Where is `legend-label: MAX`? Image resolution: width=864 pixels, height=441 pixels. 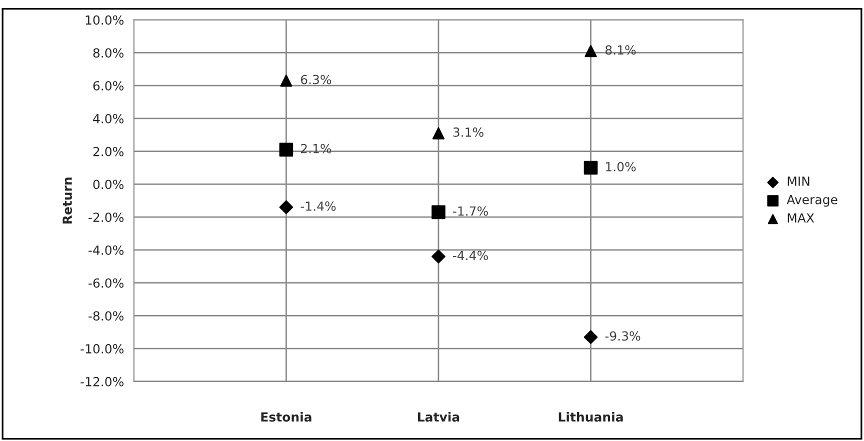 legend-label: MAX is located at coordinates (801, 217).